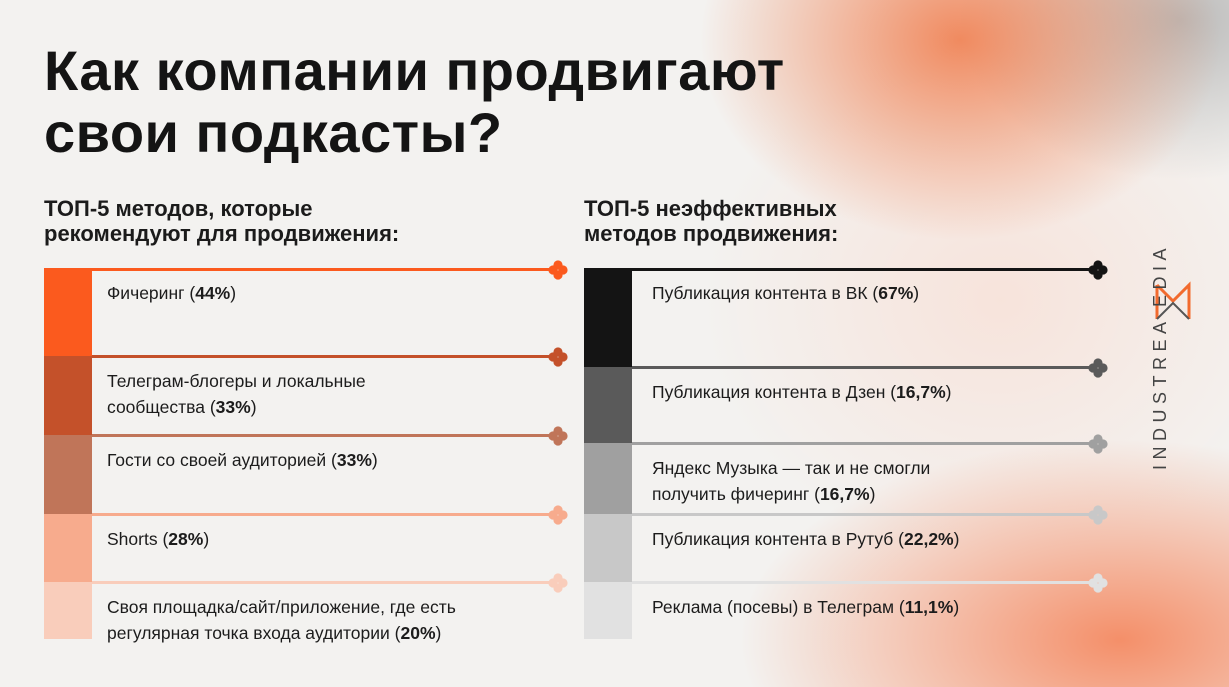 Image resolution: width=1229 pixels, height=687 pixels. Describe the element at coordinates (929, 607) in the screenshot. I see `value-label: 11,1%` at that location.